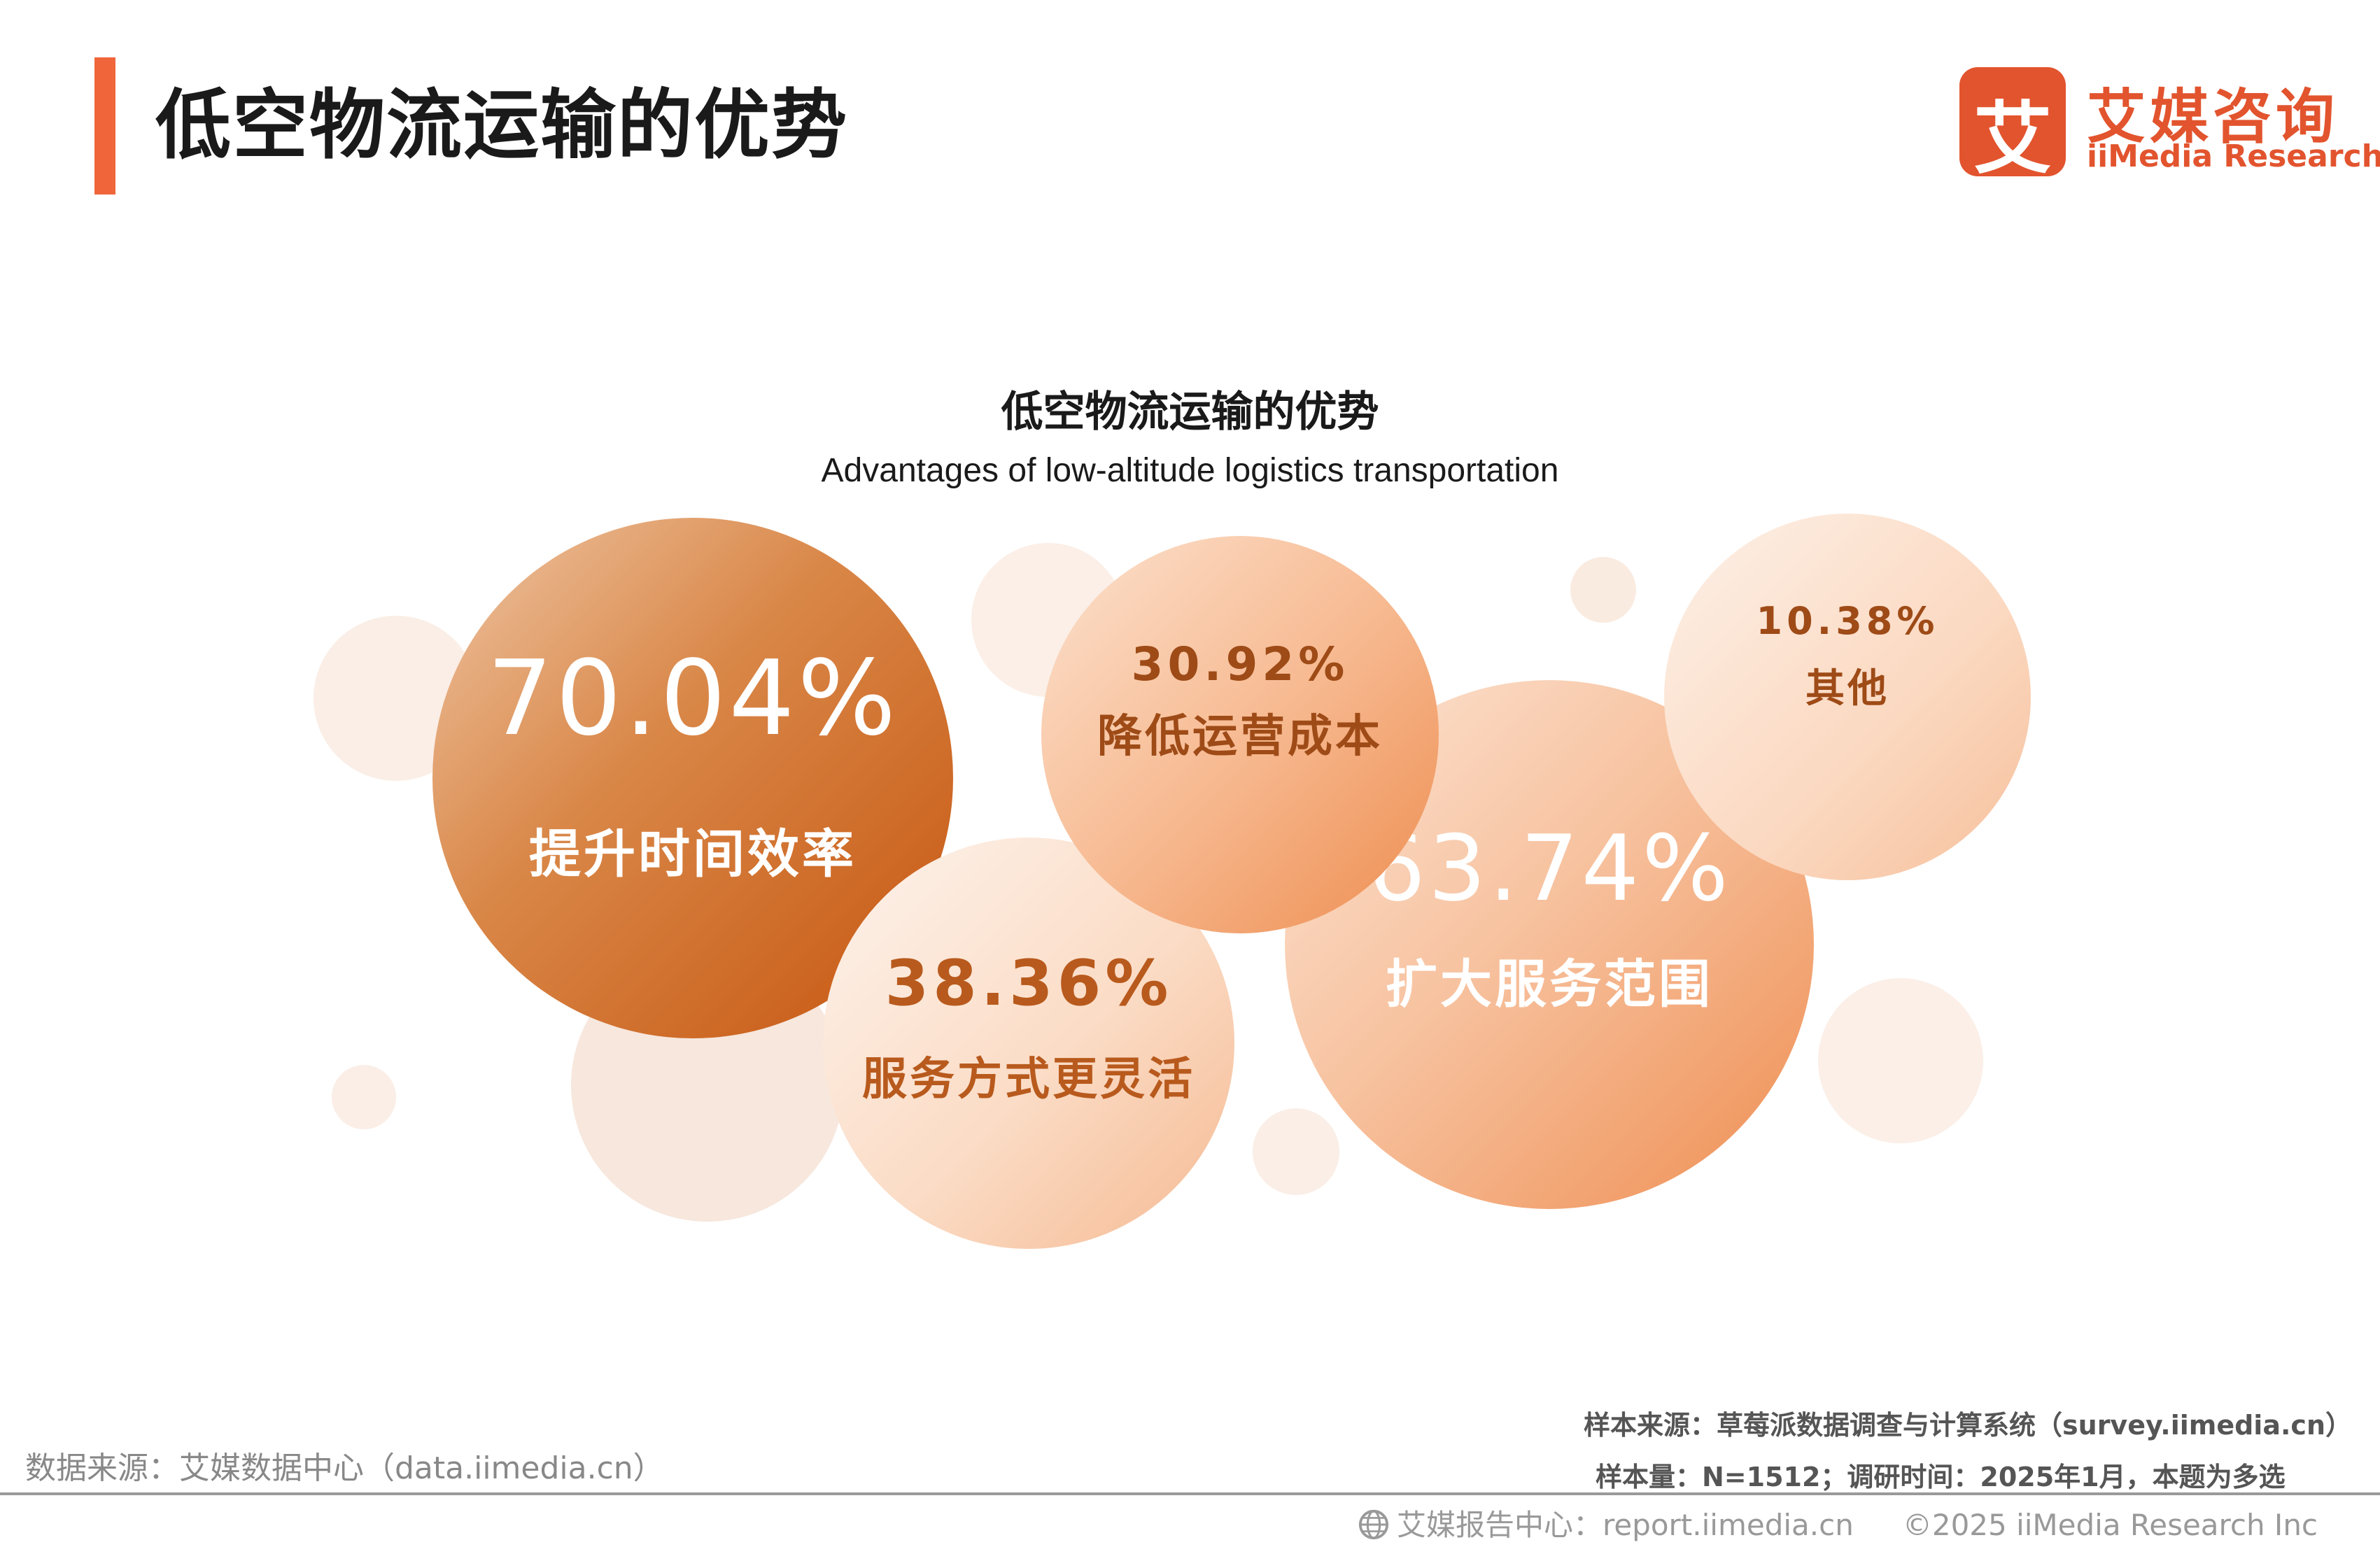 The width and height of the screenshot is (2380, 1547). What do you see at coordinates (1941, 1477) in the screenshot?
I see `sample-size: 样本量：N=1512；调研时间：2025年1月，本题为多选` at bounding box center [1941, 1477].